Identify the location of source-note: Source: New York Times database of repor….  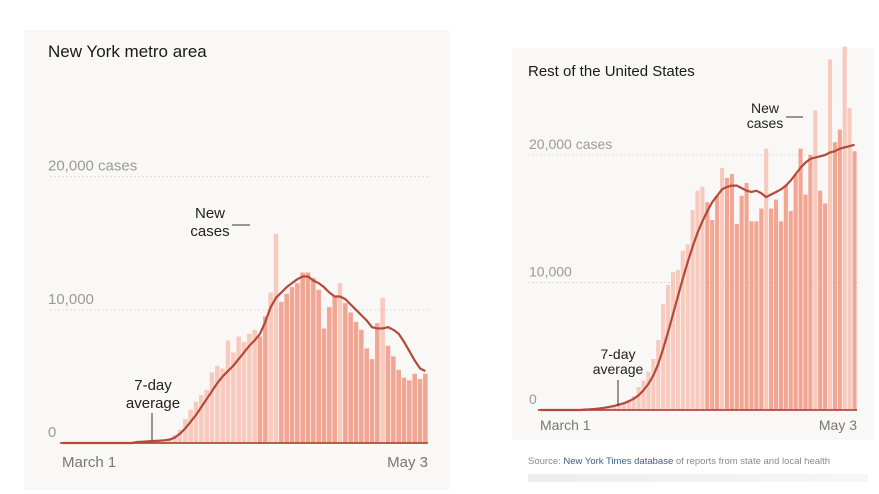
(679, 461).